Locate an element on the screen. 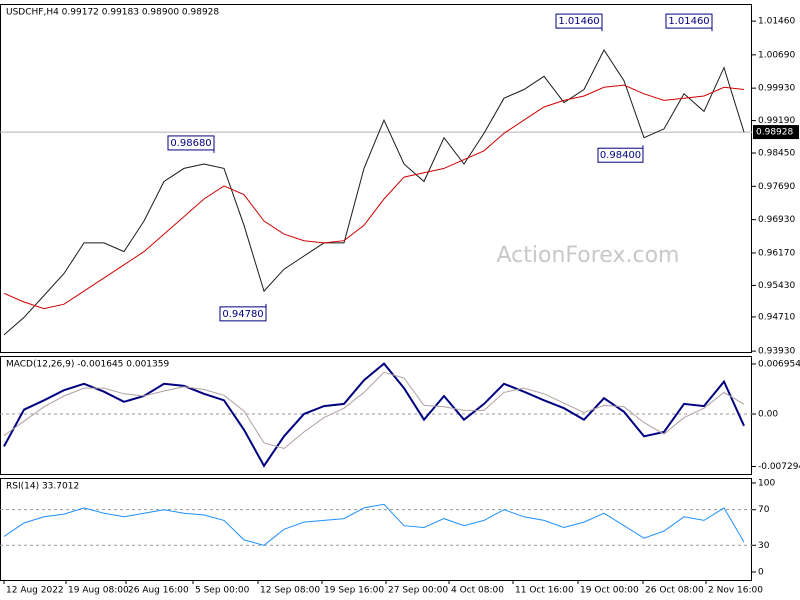  y-tick-label: 0.96930 is located at coordinates (776, 220).